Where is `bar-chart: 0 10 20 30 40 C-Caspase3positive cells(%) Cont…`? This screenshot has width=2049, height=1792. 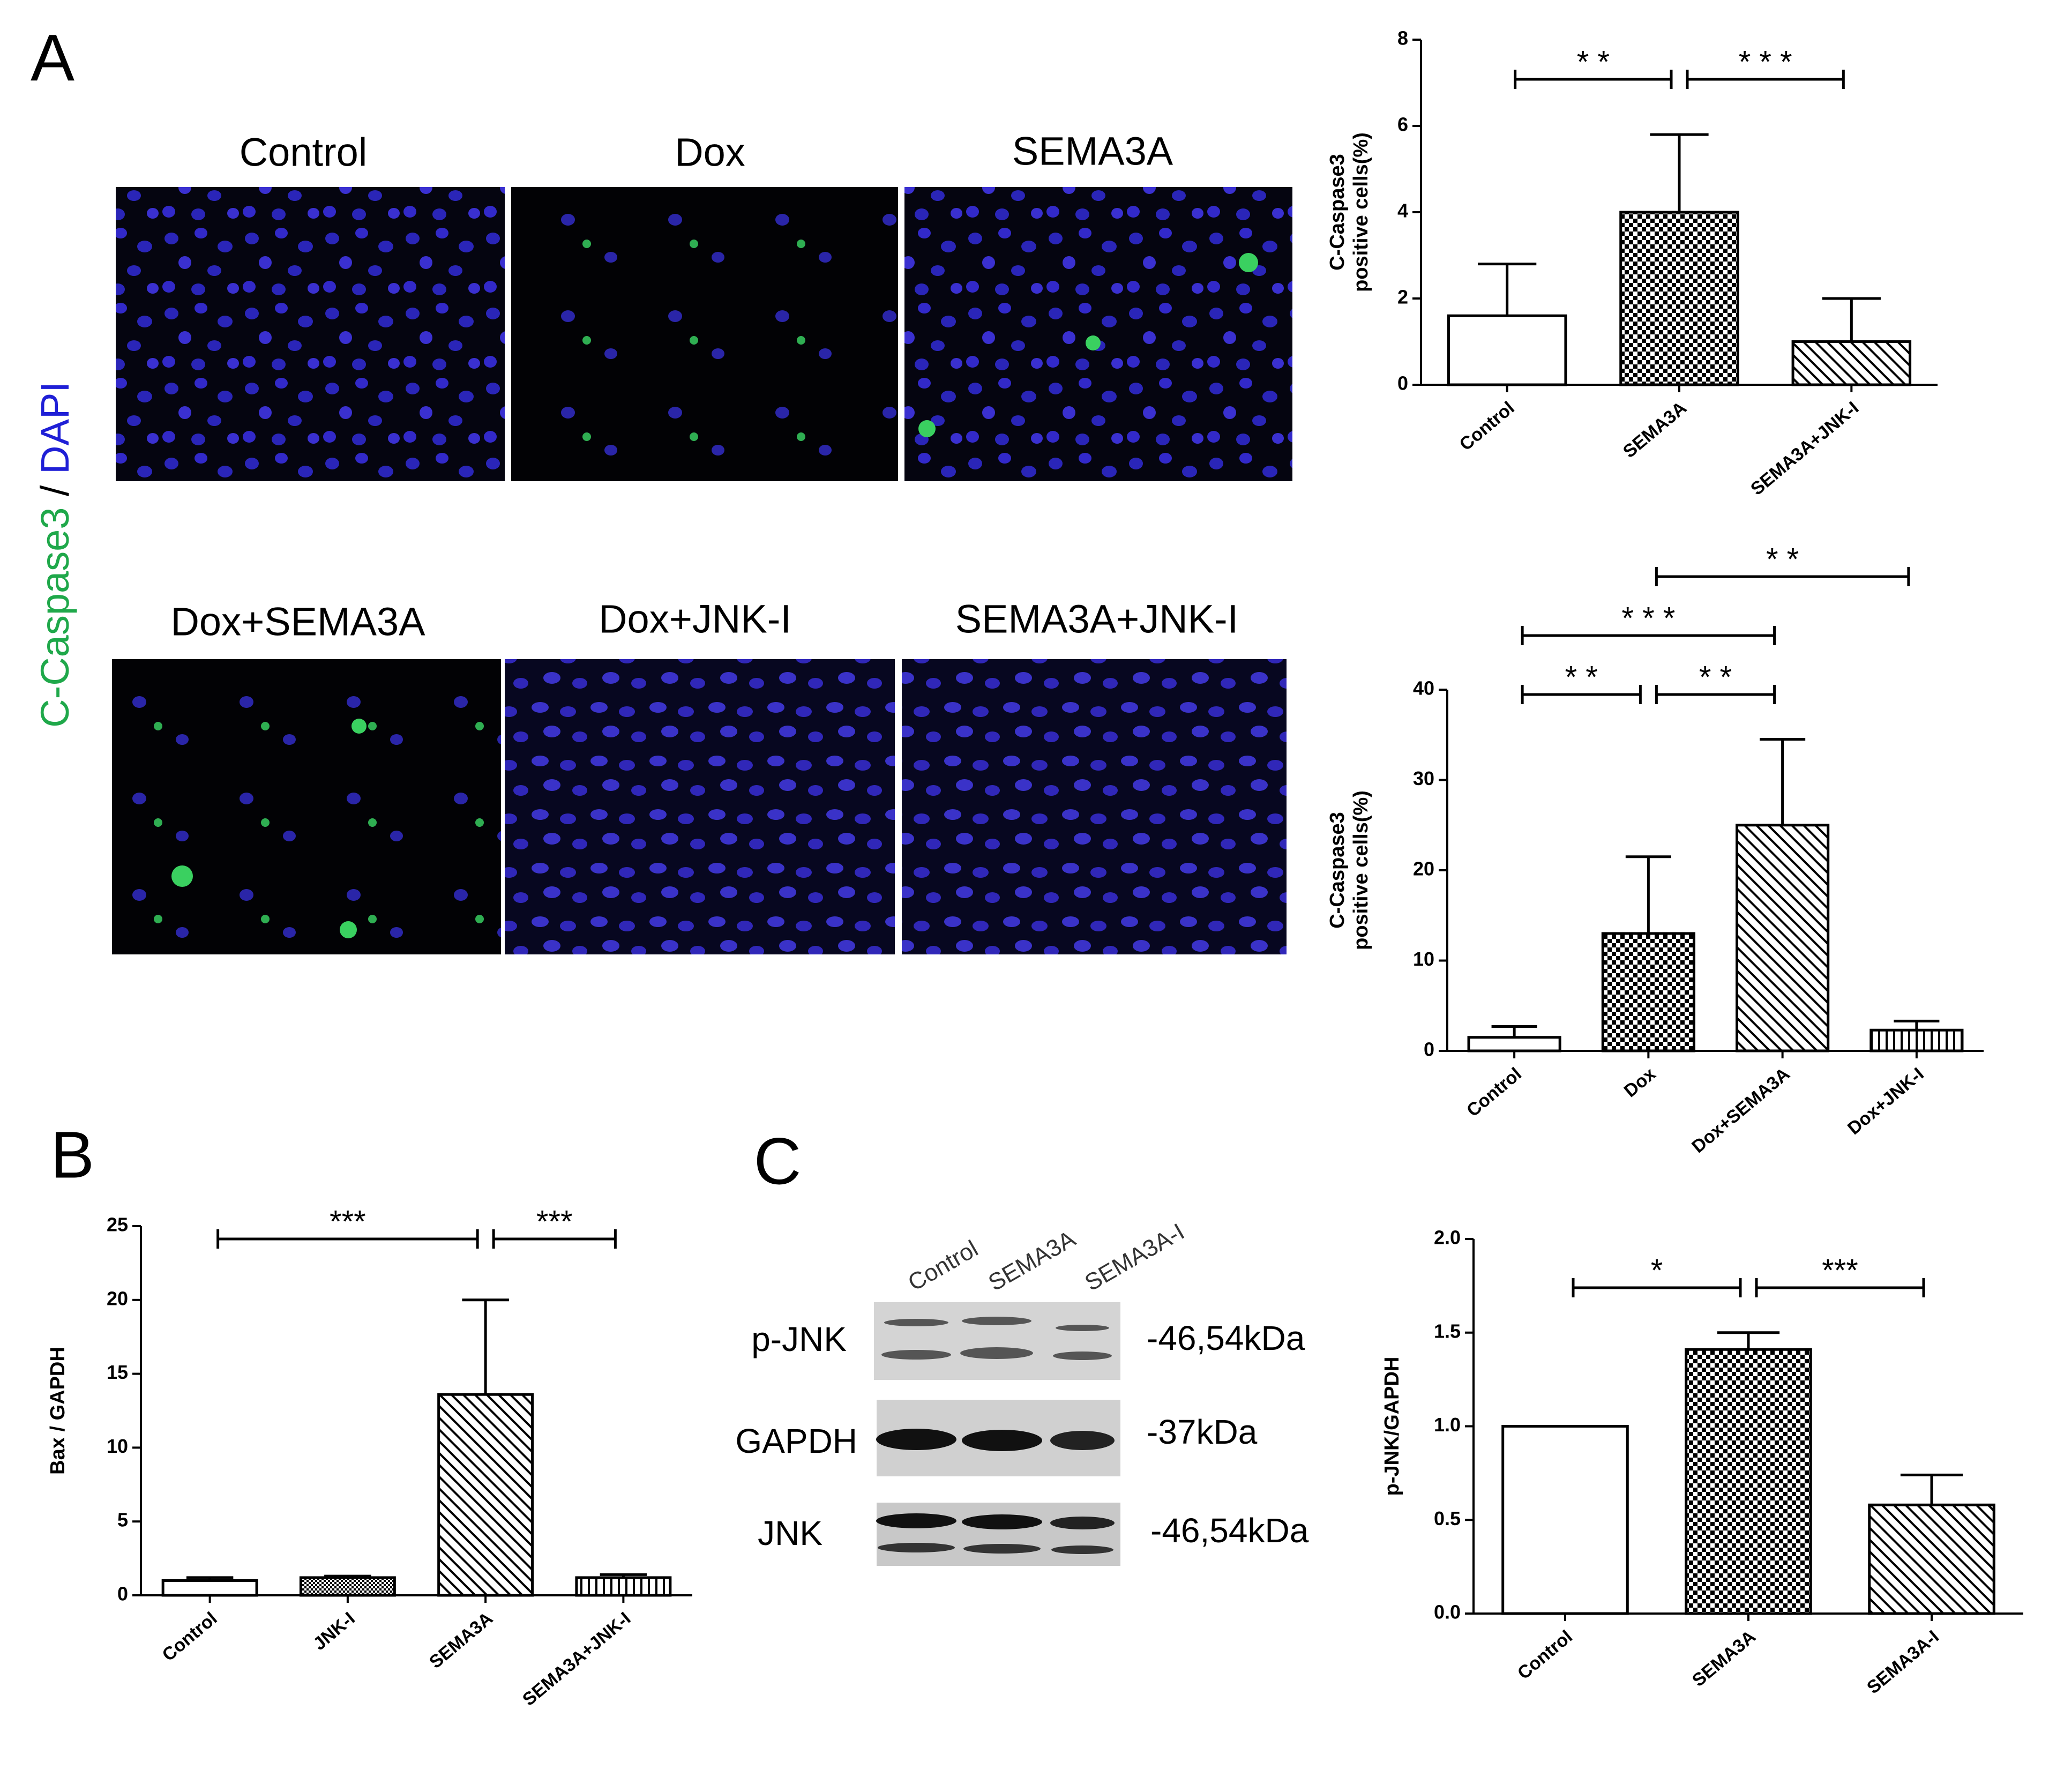
bar-chart: 0 10 20 30 40 C-Caspase3positive cells(%) Cont… is located at coordinates (1655, 850).